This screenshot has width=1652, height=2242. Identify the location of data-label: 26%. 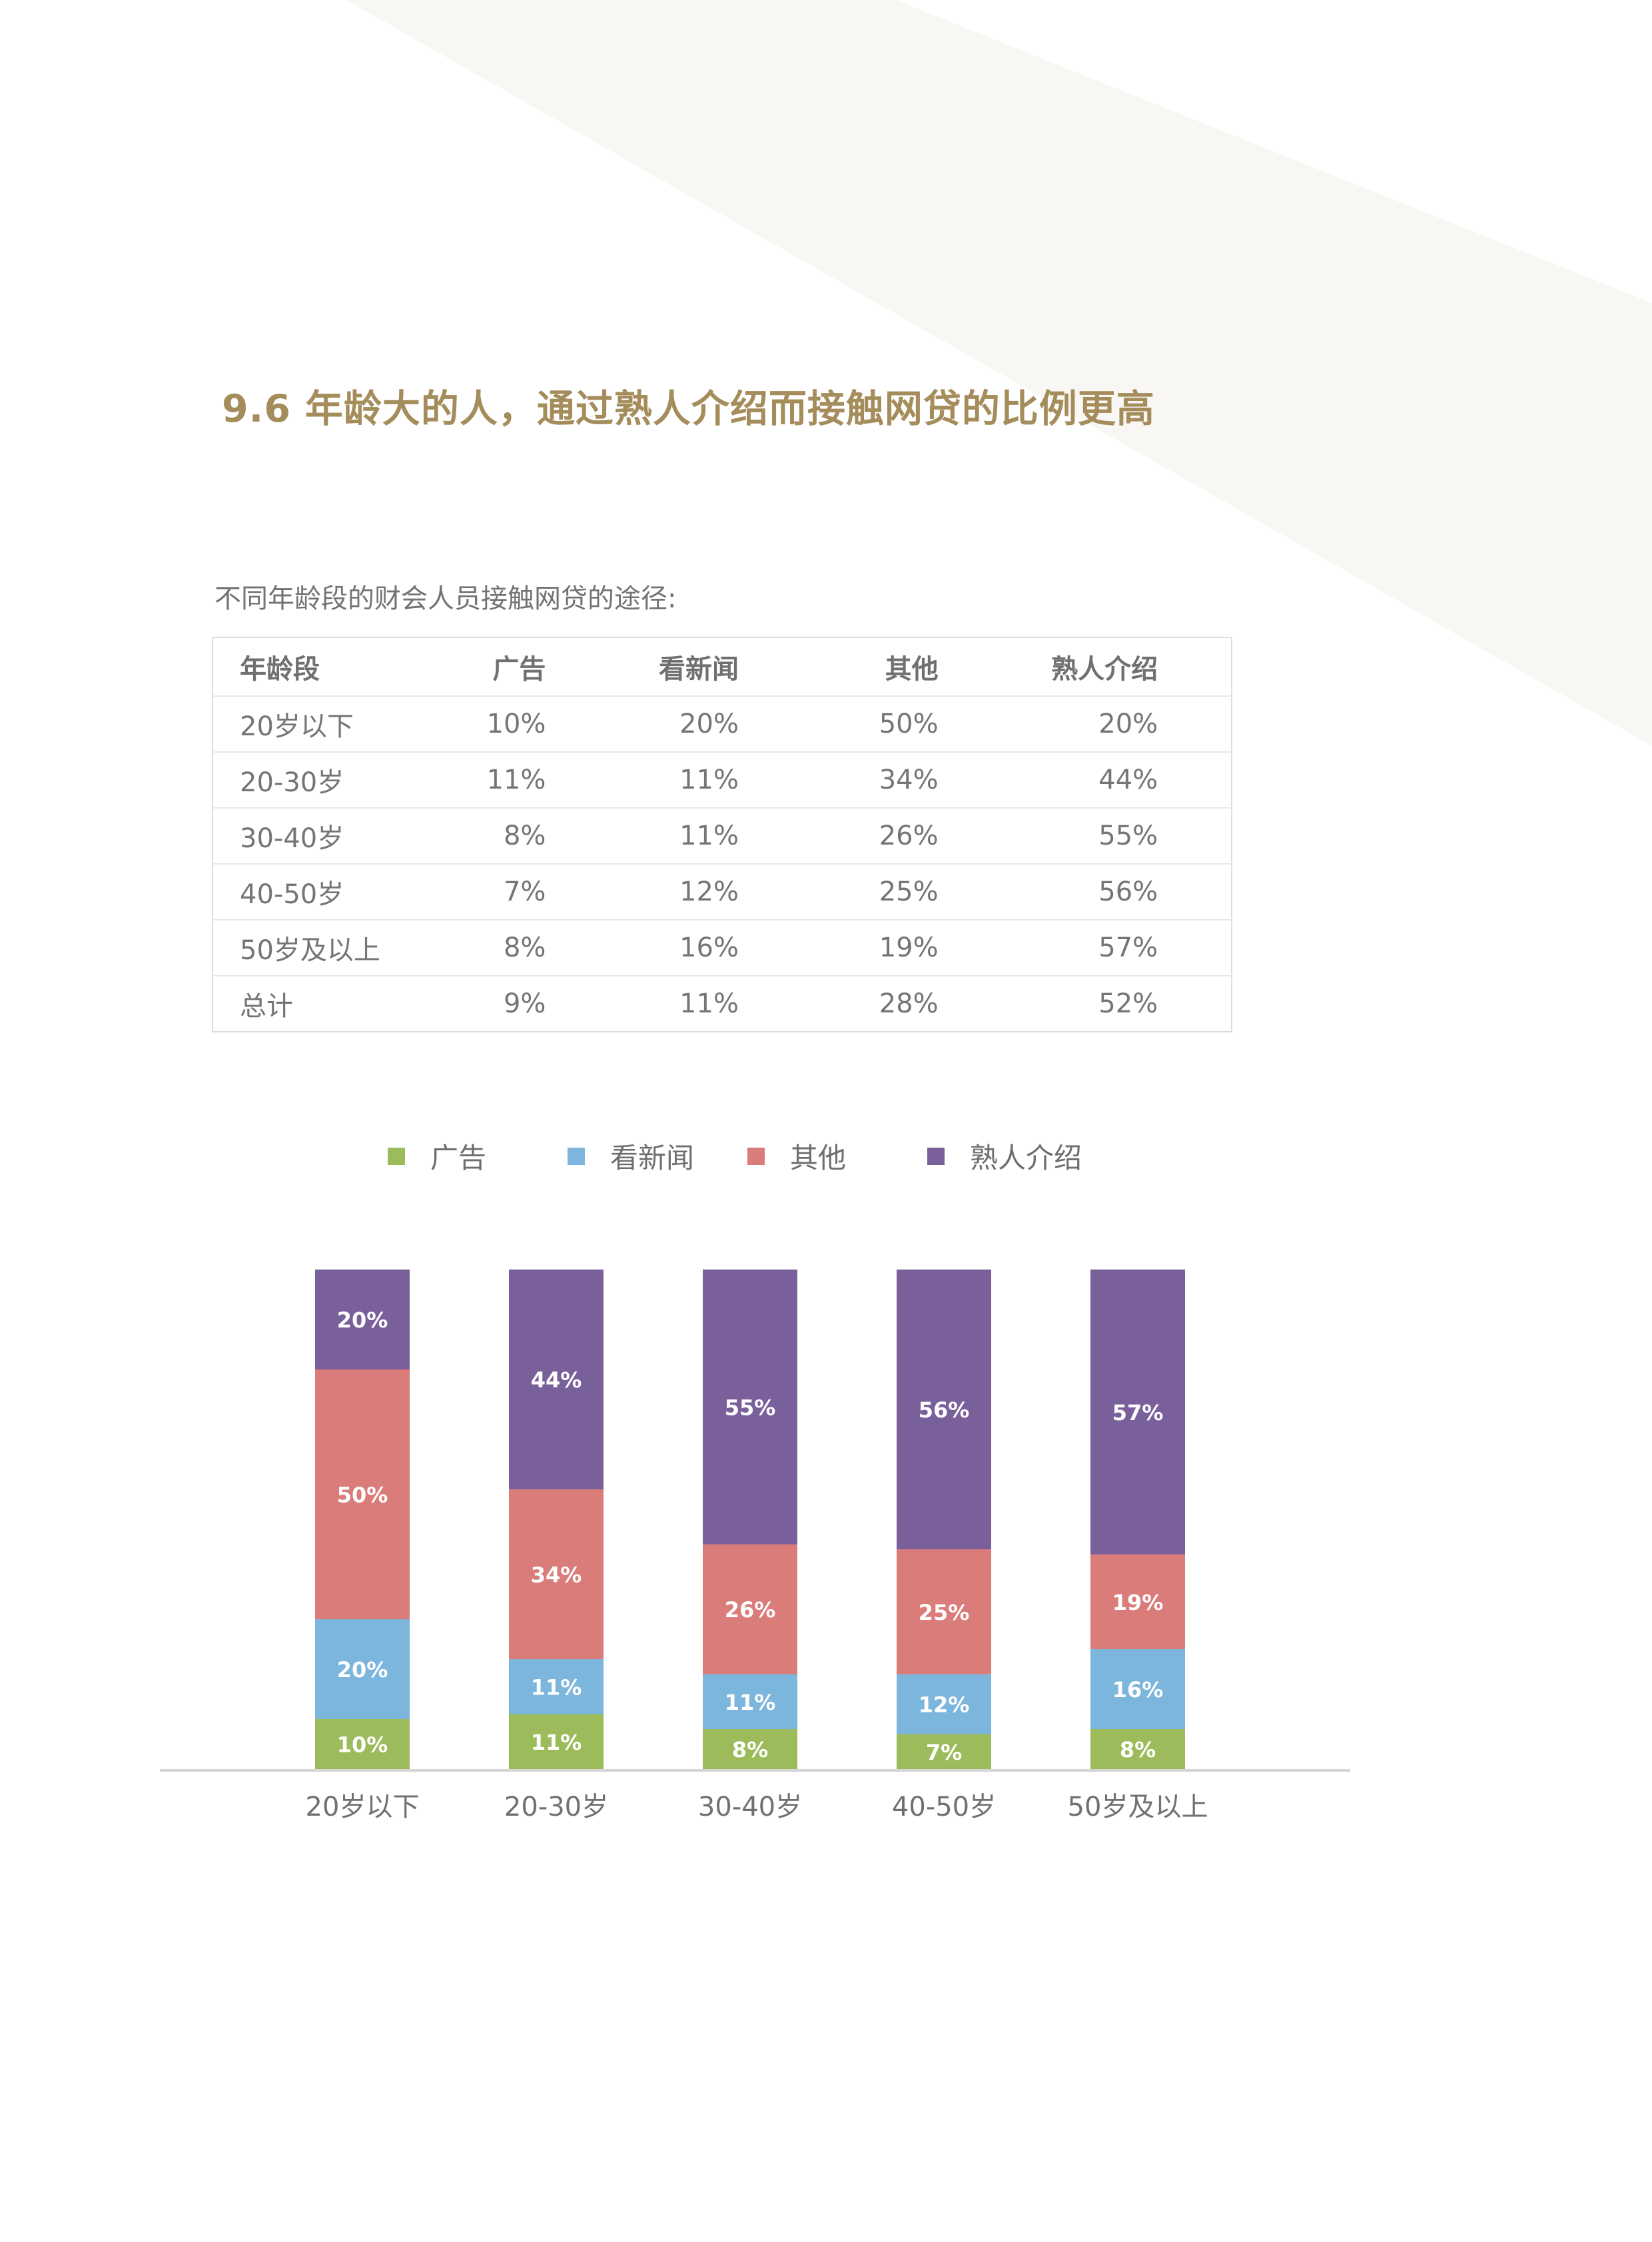
(750, 1610).